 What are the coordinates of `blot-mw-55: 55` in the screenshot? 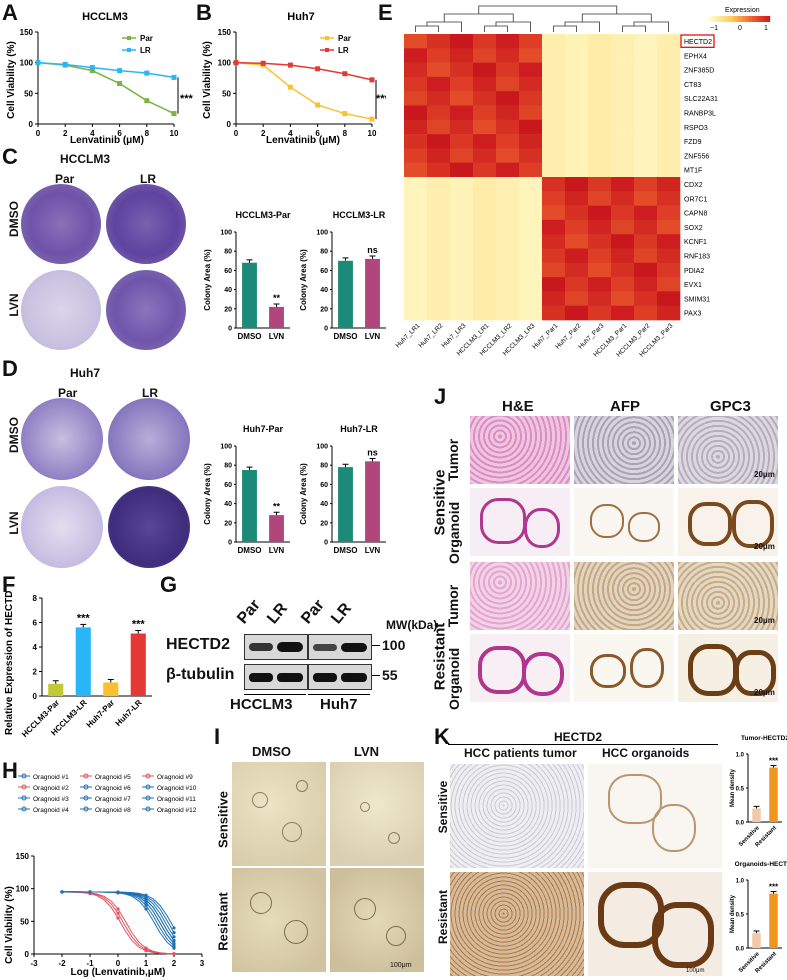 It's located at (390, 675).